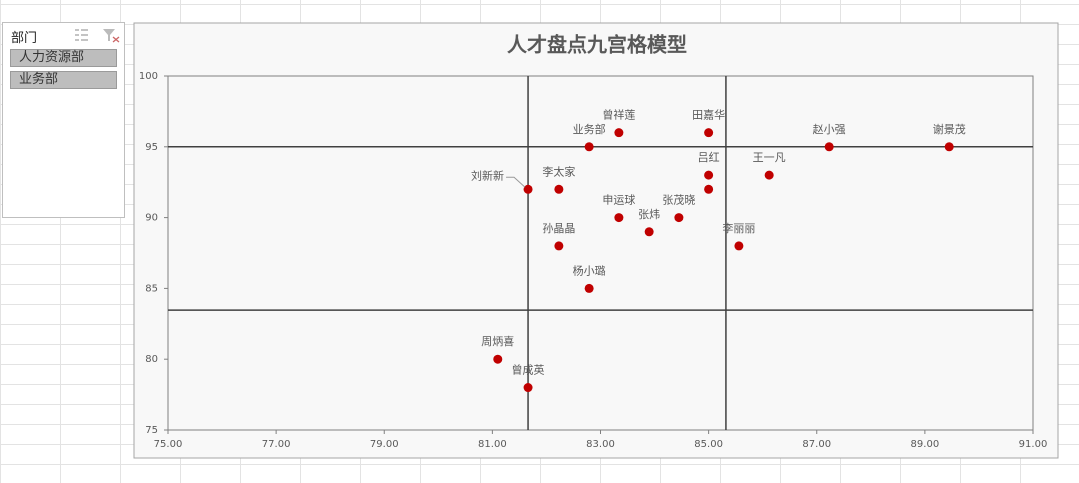  I want to click on point-label: 李太家, so click(558, 171).